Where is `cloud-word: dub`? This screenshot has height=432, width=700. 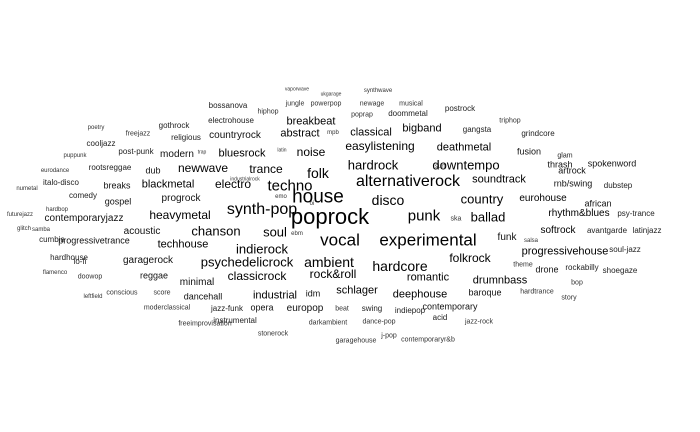 cloud-word: dub is located at coordinates (153, 170).